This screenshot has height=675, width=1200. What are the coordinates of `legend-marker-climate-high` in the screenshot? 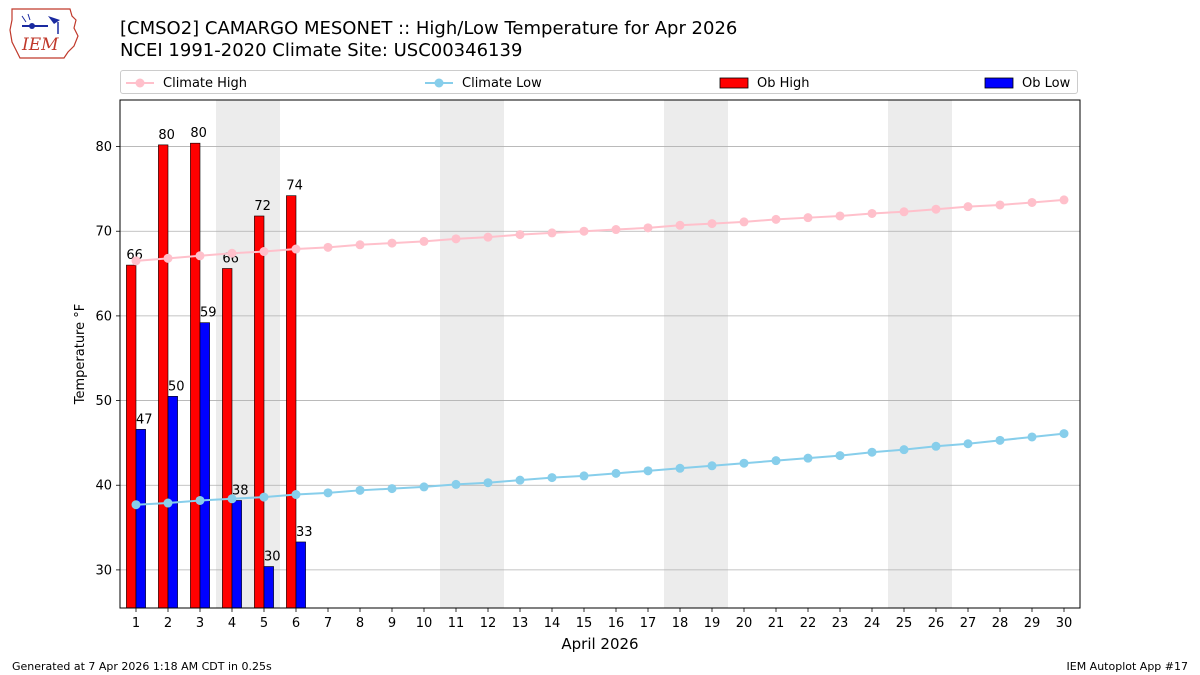 It's located at (140, 83).